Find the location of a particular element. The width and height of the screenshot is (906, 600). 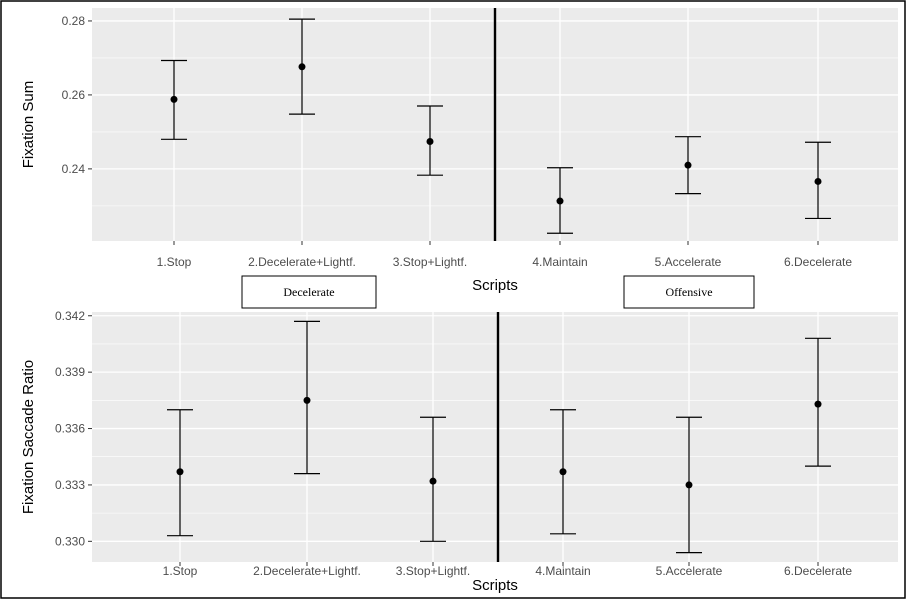

y-tick-label: 0.28 is located at coordinates (74, 21).